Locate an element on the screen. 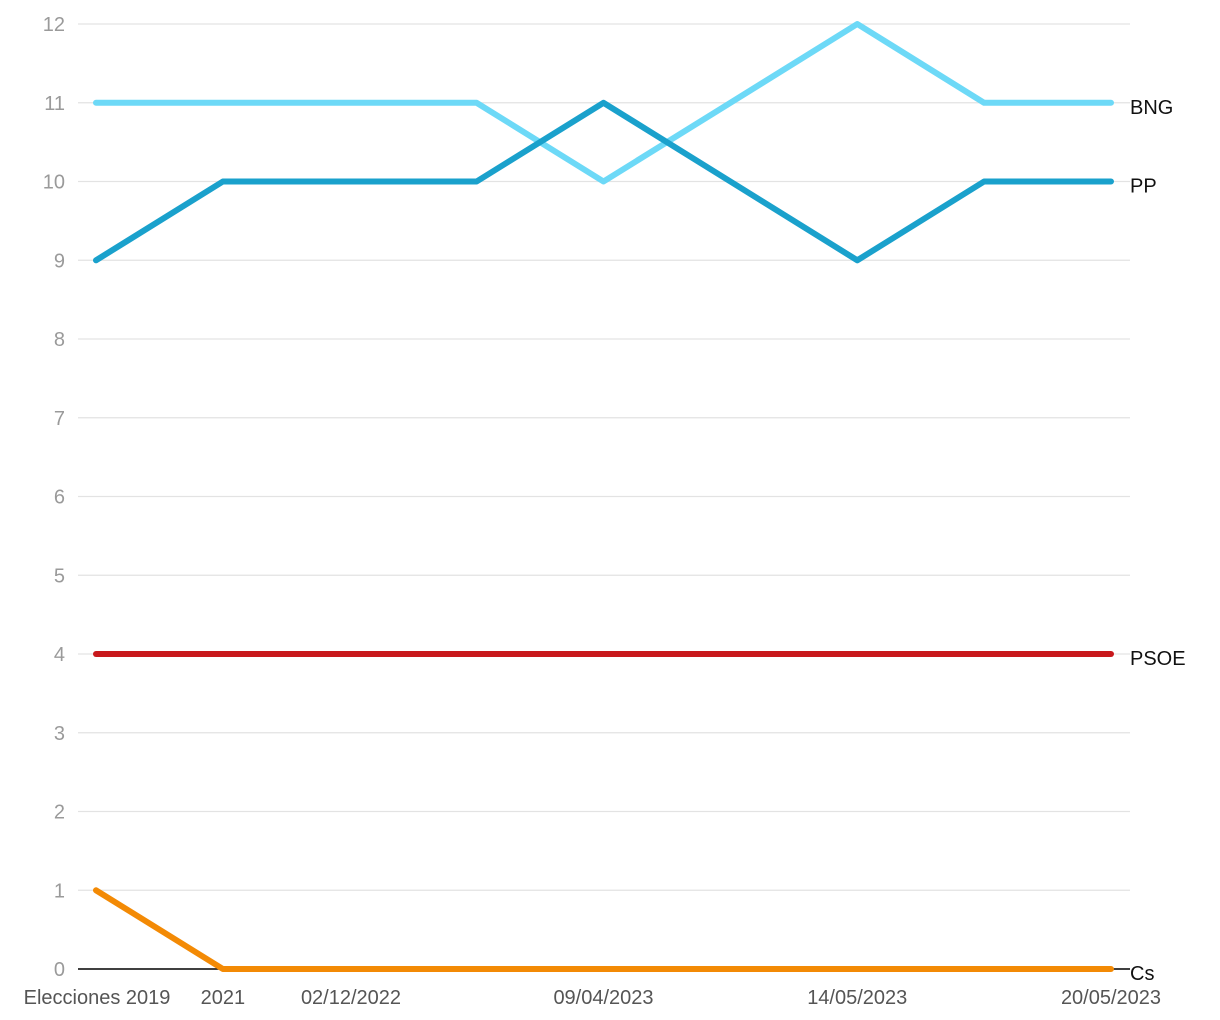 This screenshot has width=1220, height=1020. x-tick-label: 14/05/2023 is located at coordinates (857, 998).